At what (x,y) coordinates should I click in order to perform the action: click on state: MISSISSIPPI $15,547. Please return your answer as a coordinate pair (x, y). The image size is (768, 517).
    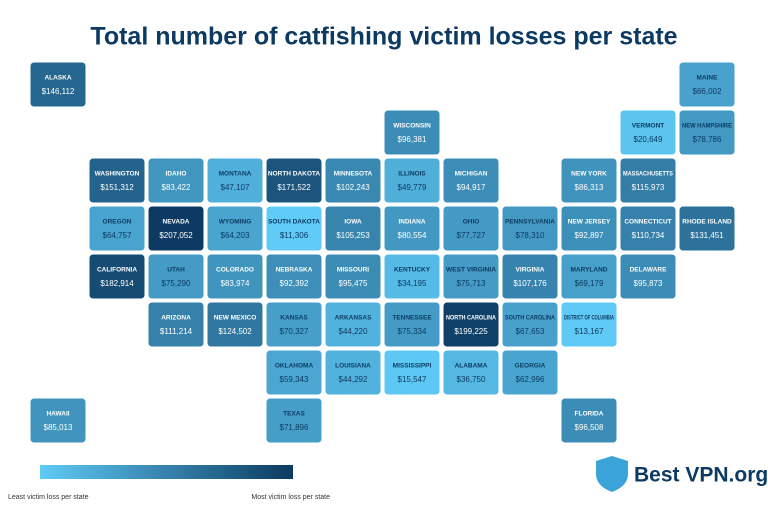
    Looking at the image, I should click on (412, 372).